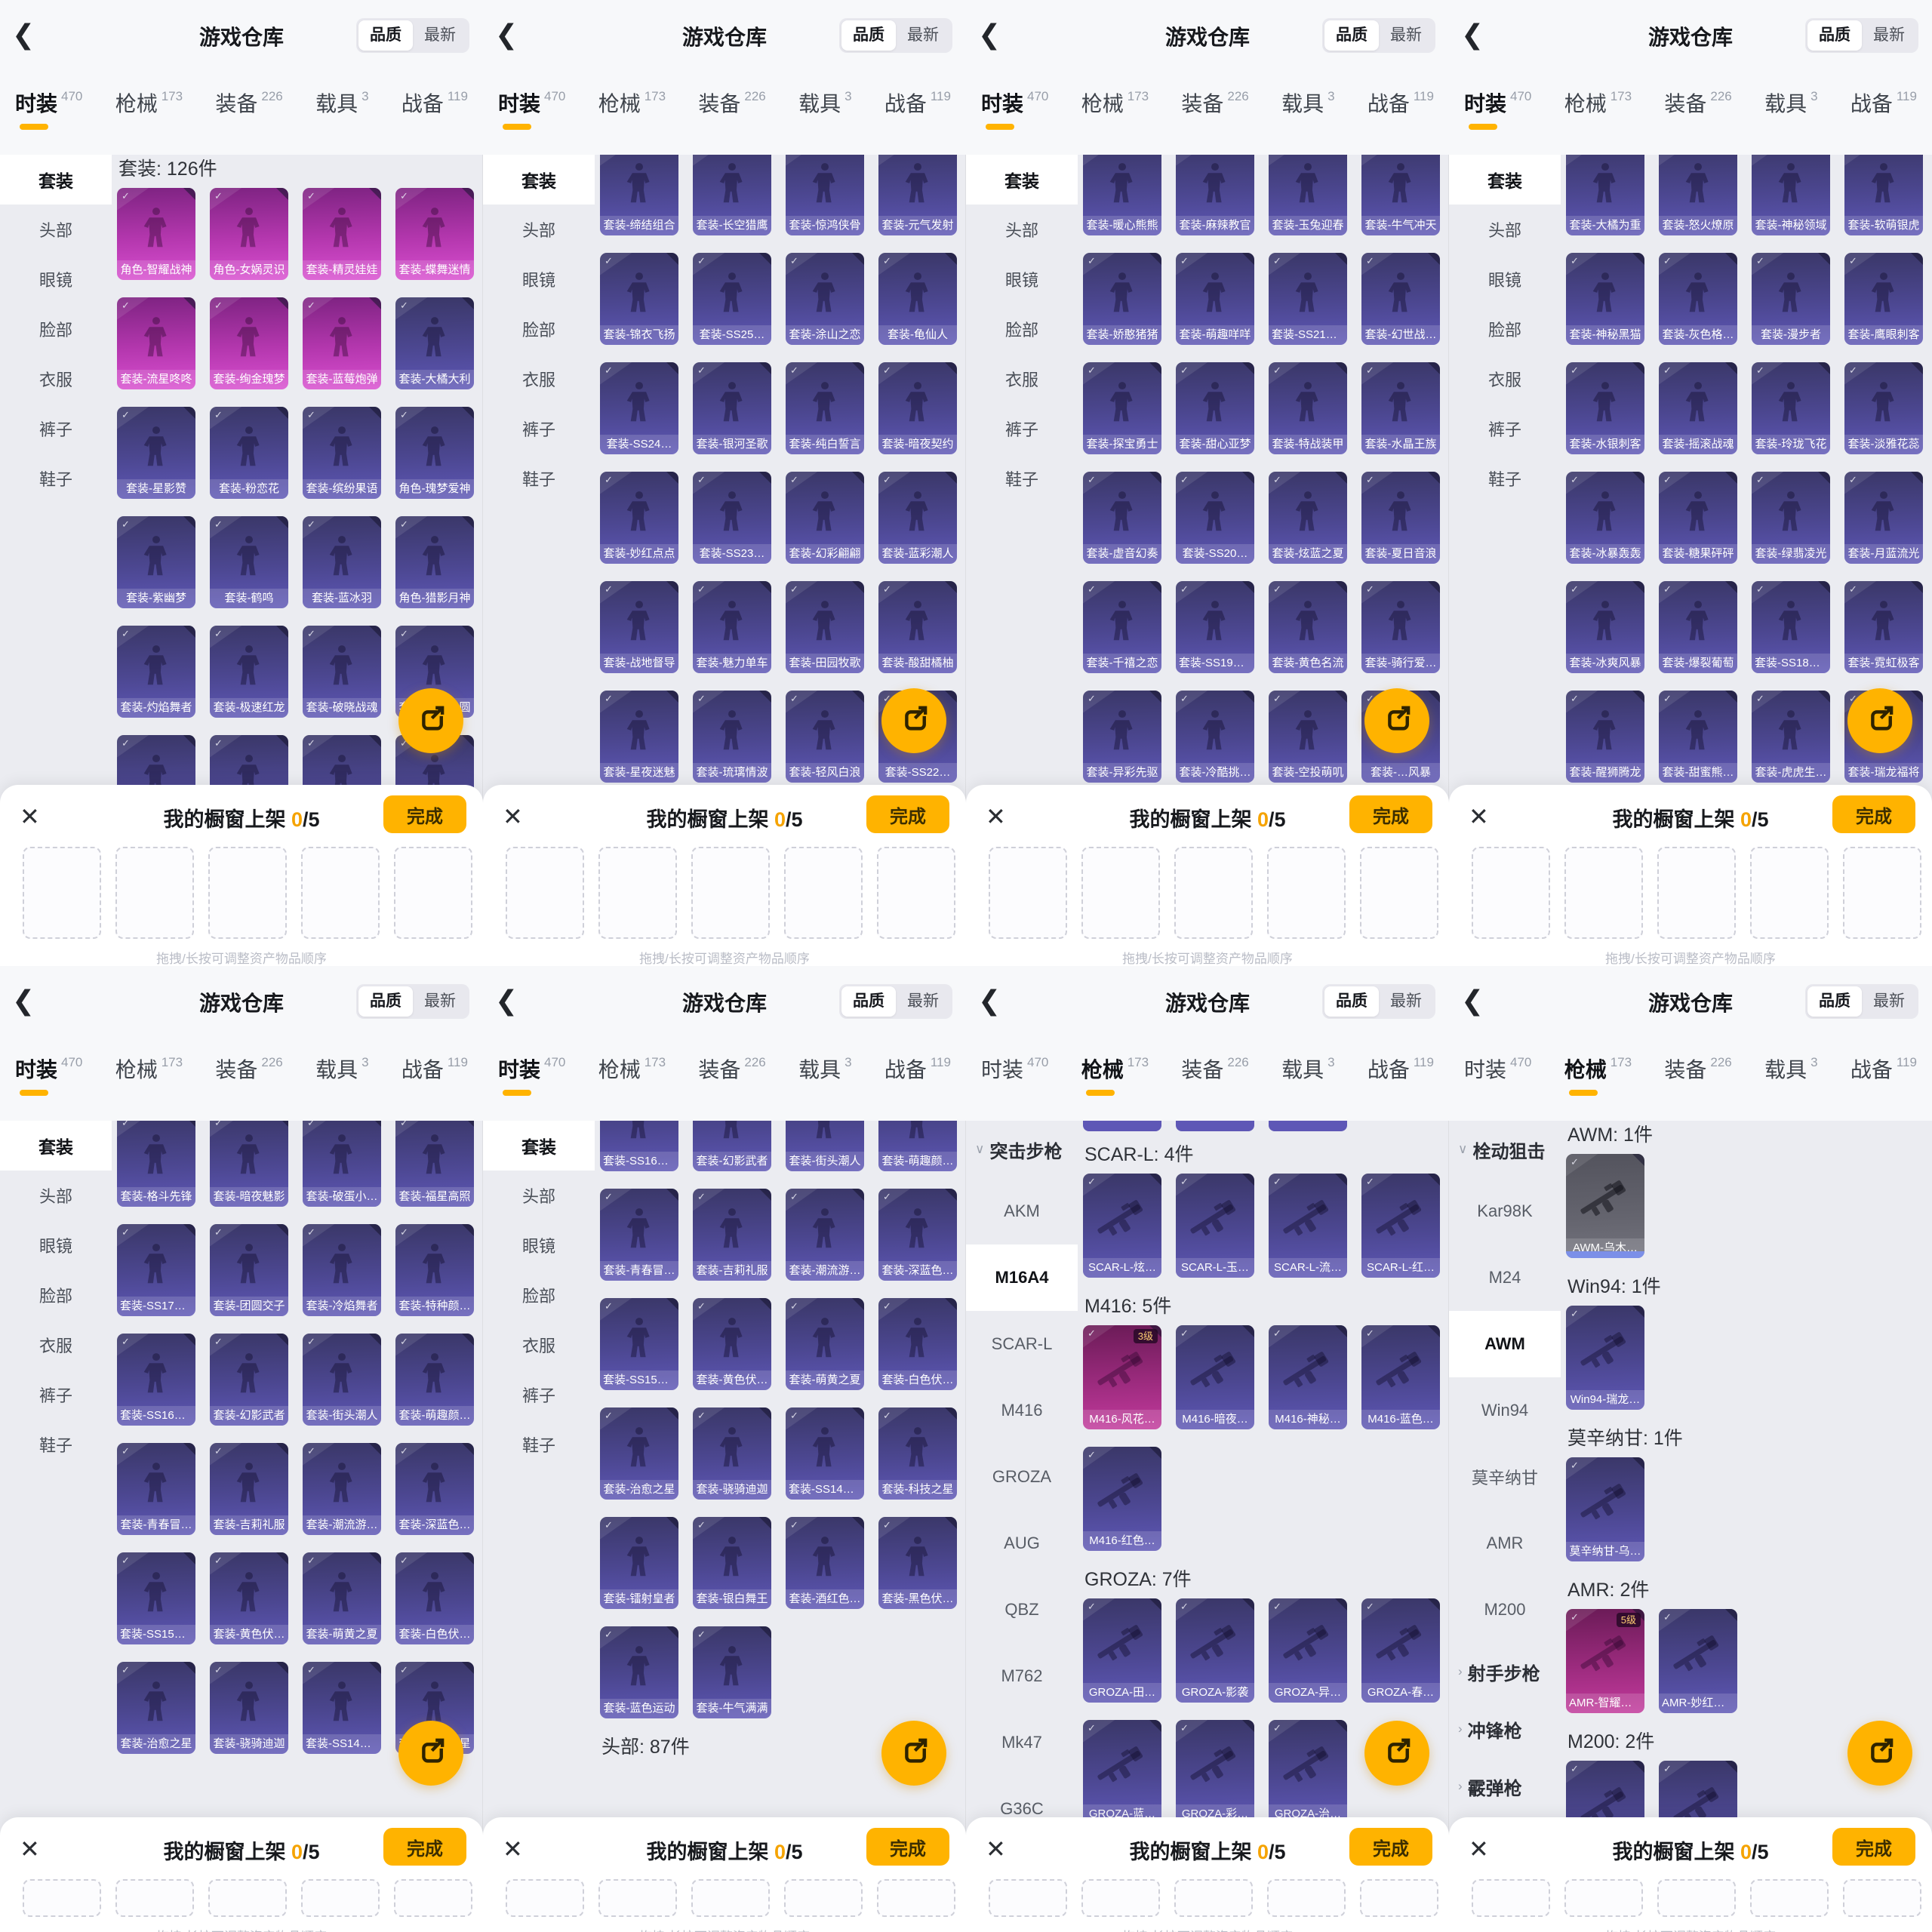 This screenshot has width=1932, height=1932. What do you see at coordinates (1505, 1671) in the screenshot?
I see `sidebar-group: › 射手步枪` at bounding box center [1505, 1671].